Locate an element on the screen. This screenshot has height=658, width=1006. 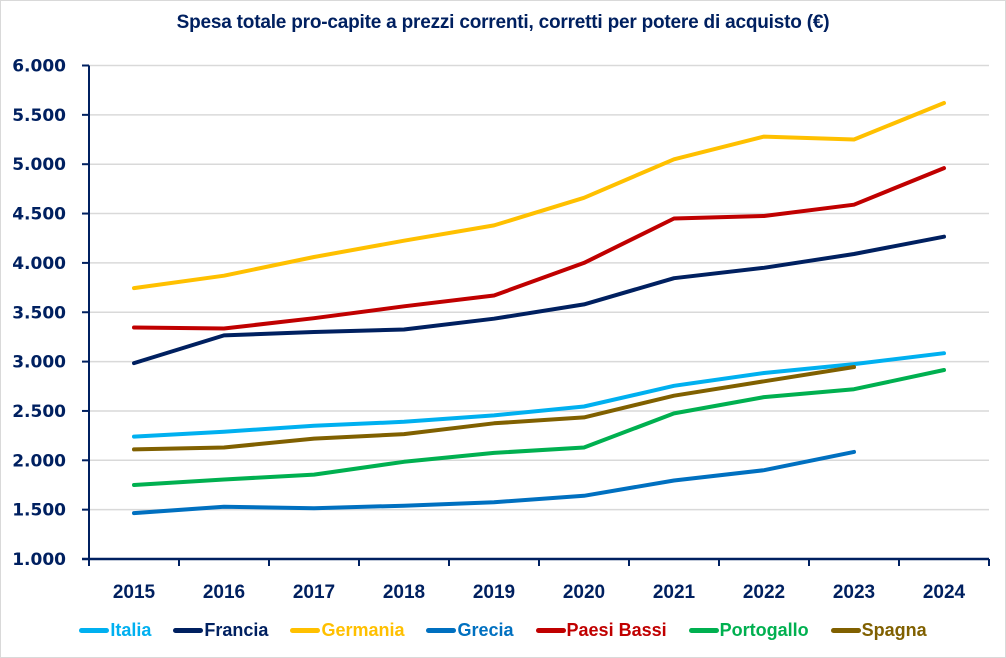
legend-item: Francia is located at coordinates (220, 630).